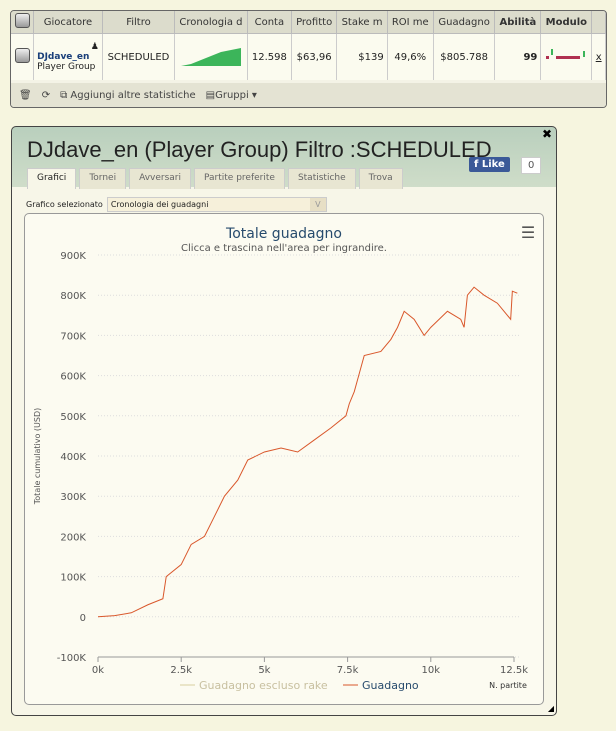  I want to click on like-count: 0, so click(531, 165).